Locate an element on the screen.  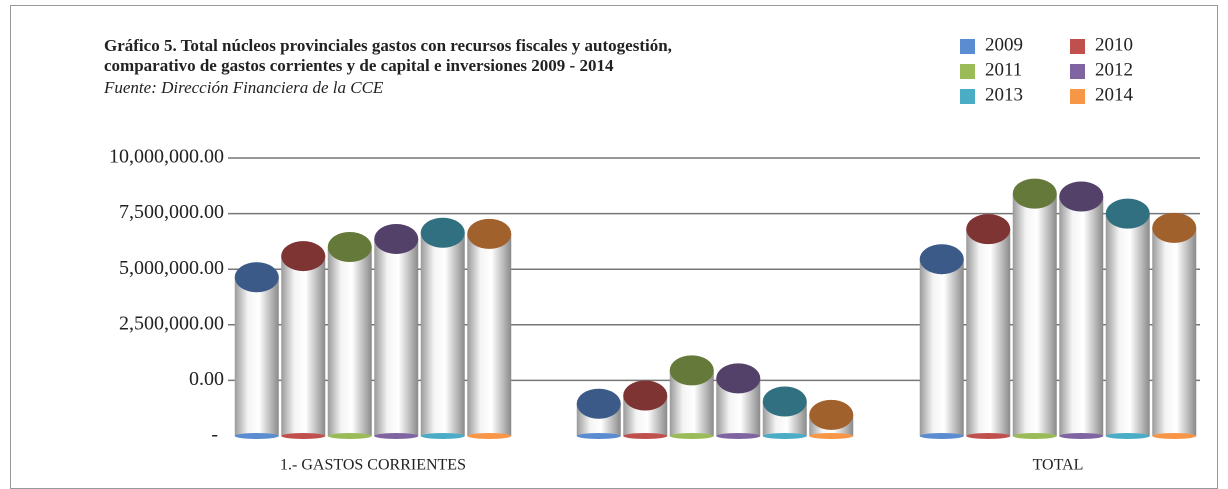
legend-label: 2013 is located at coordinates (1004, 94).